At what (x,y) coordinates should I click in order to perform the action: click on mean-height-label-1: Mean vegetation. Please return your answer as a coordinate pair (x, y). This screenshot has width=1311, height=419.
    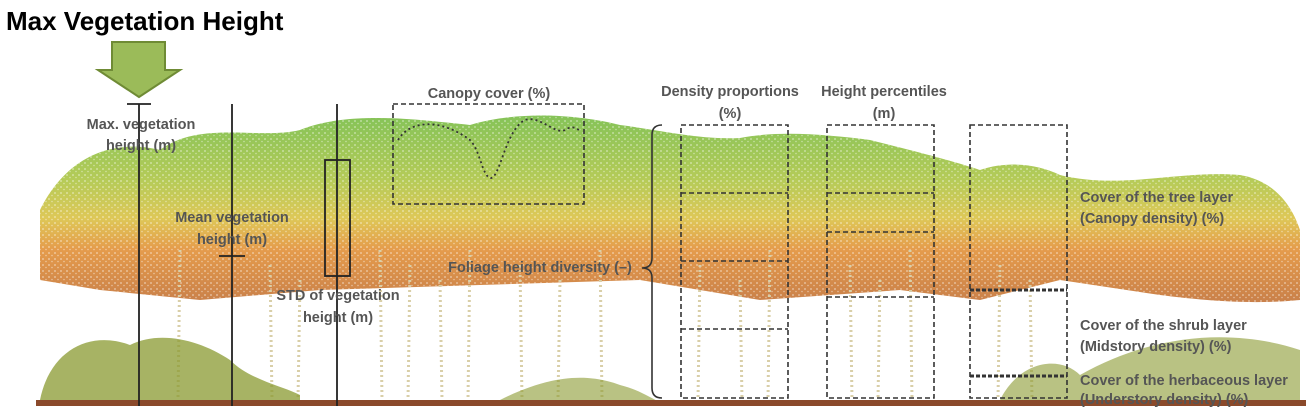
    Looking at the image, I should click on (232, 218).